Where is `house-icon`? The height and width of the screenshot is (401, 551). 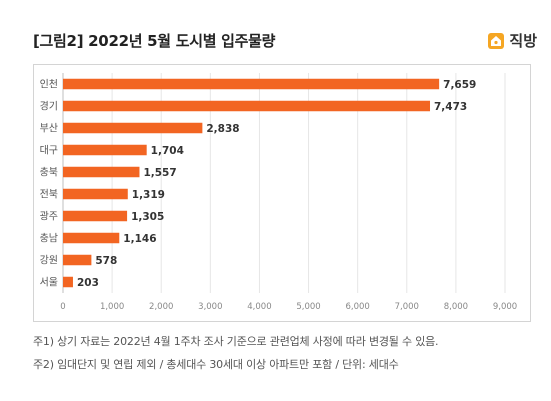
house-icon is located at coordinates (496, 40).